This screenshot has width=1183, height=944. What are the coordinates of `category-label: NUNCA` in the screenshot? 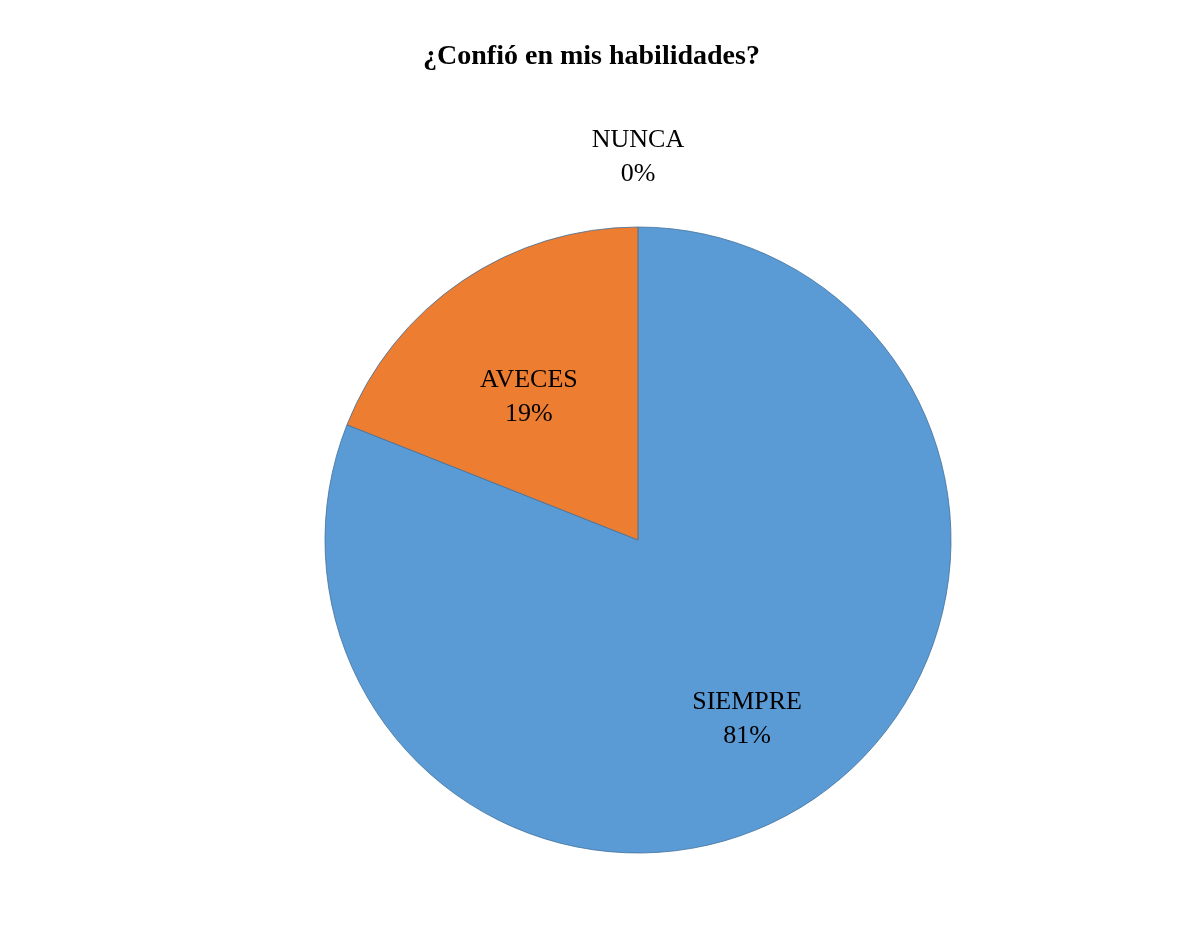 It's located at (638, 139).